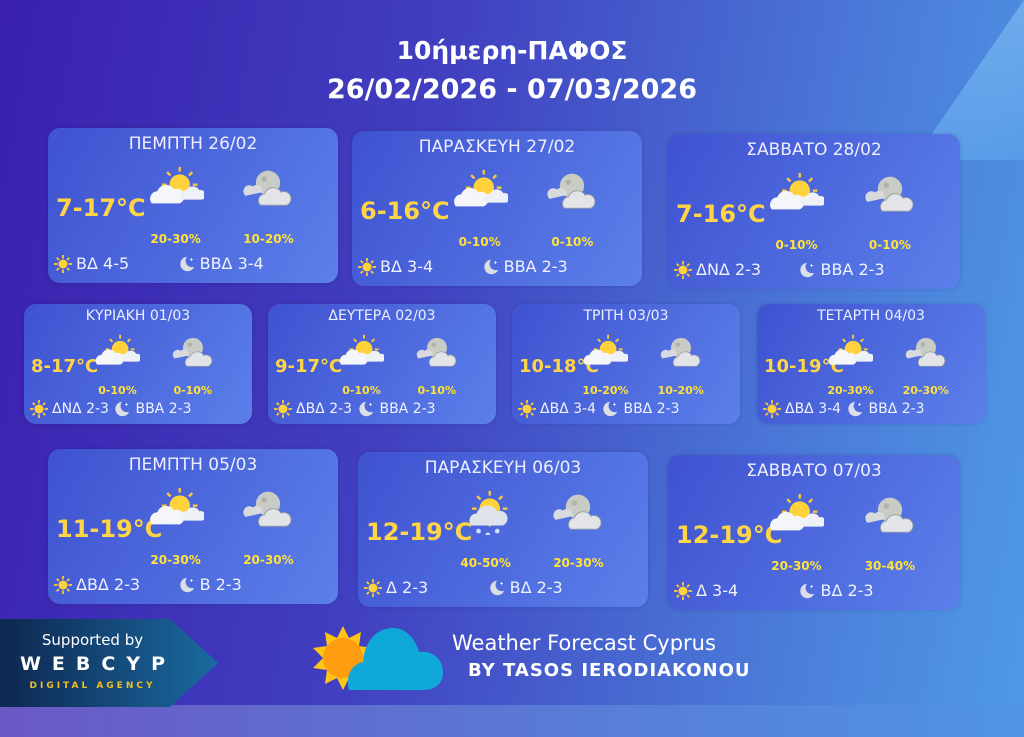 This screenshot has width=1024, height=737. I want to click on day-date: ΣΑΒΒΑΤΟ 28/02, so click(814, 150).